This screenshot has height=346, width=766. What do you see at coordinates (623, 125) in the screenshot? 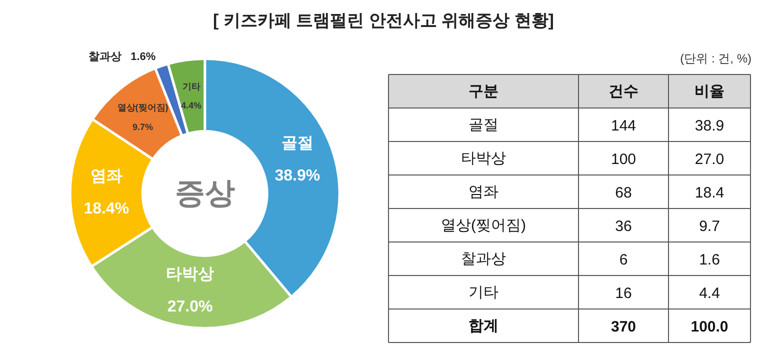
I see `text: 144` at bounding box center [623, 125].